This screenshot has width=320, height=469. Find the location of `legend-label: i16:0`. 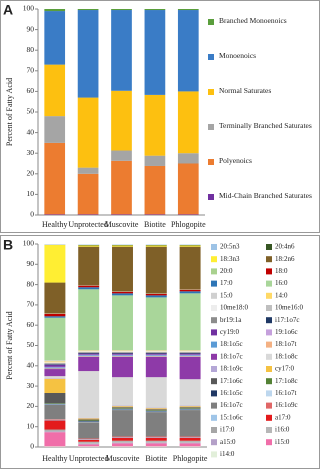

legend-label: i16:0 is located at coordinates (282, 430).